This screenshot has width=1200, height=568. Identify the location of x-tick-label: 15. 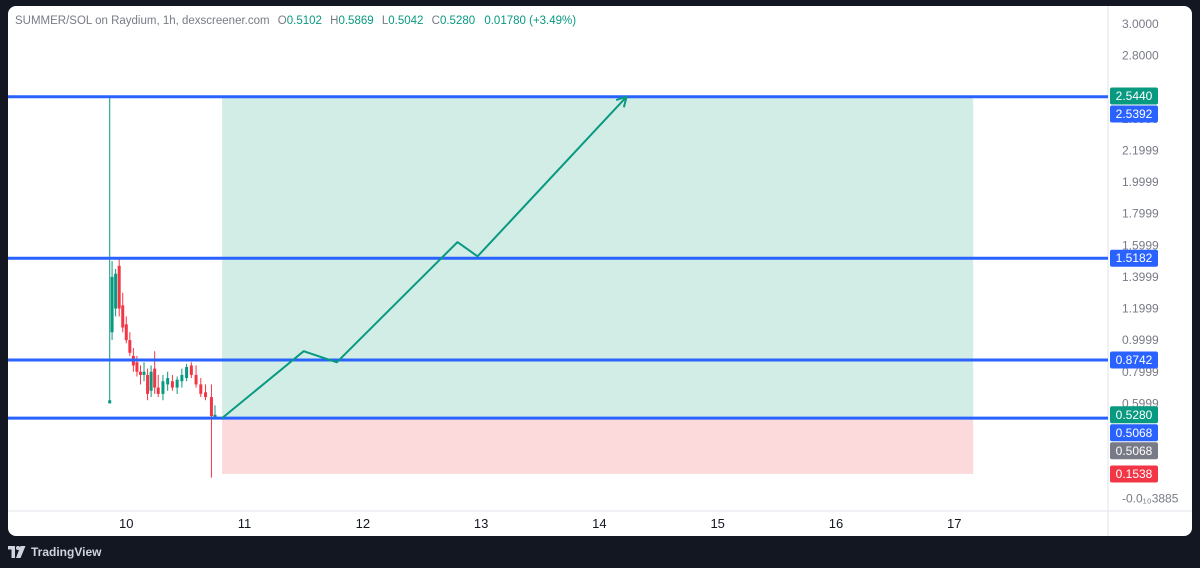
(717, 523).